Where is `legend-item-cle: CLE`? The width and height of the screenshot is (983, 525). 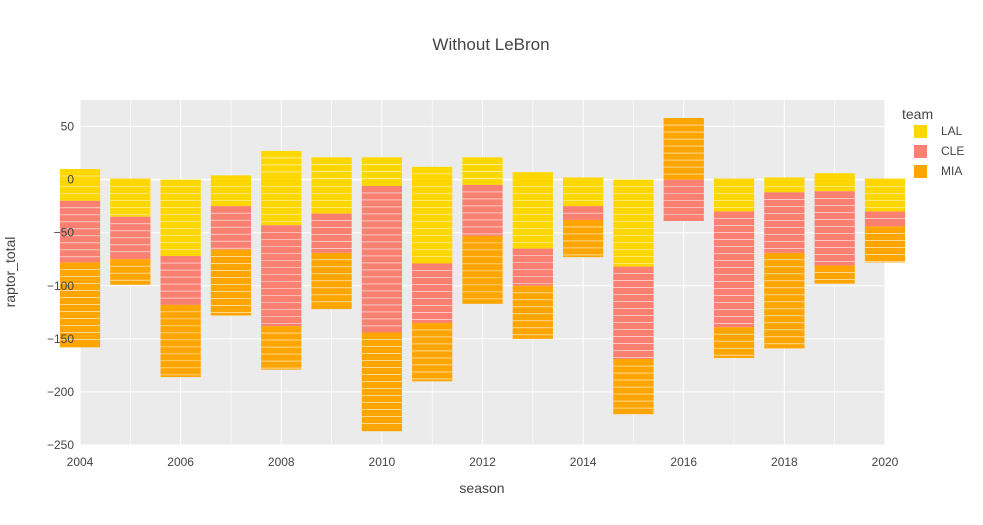
legend-item-cle: CLE is located at coordinates (939, 151).